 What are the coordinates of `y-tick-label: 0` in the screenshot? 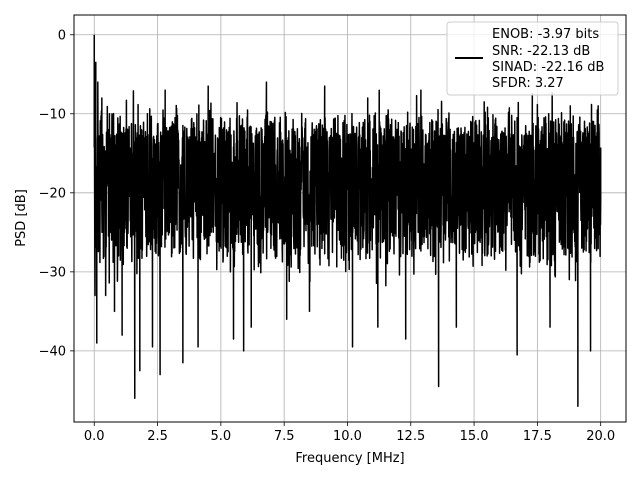 It's located at (62, 35).